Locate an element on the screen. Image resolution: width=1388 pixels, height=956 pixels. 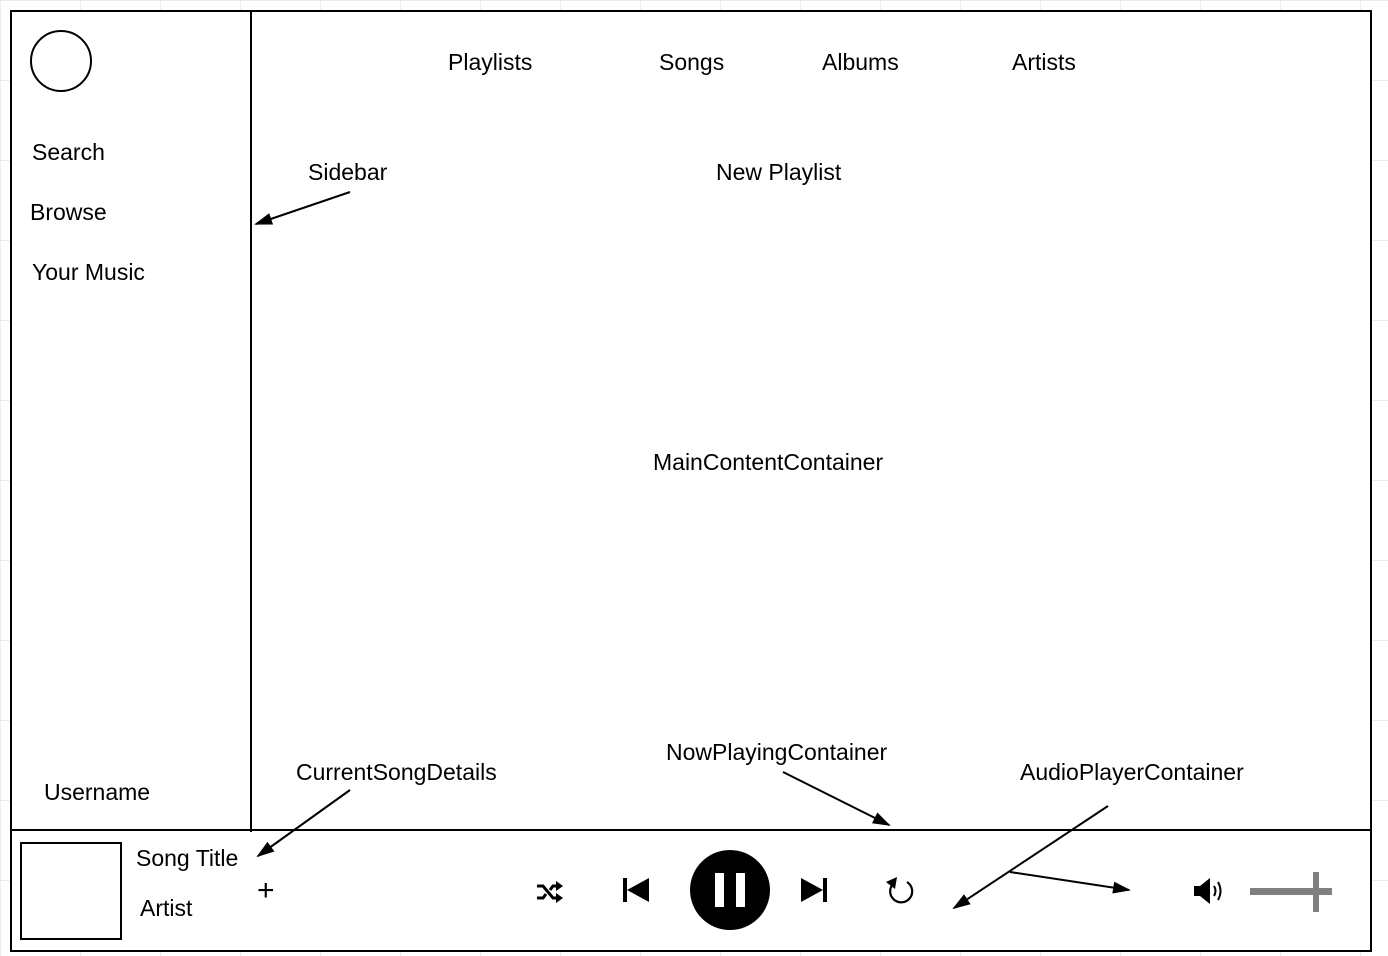
sidebar-item-your-music: Your Music is located at coordinates (88, 272).